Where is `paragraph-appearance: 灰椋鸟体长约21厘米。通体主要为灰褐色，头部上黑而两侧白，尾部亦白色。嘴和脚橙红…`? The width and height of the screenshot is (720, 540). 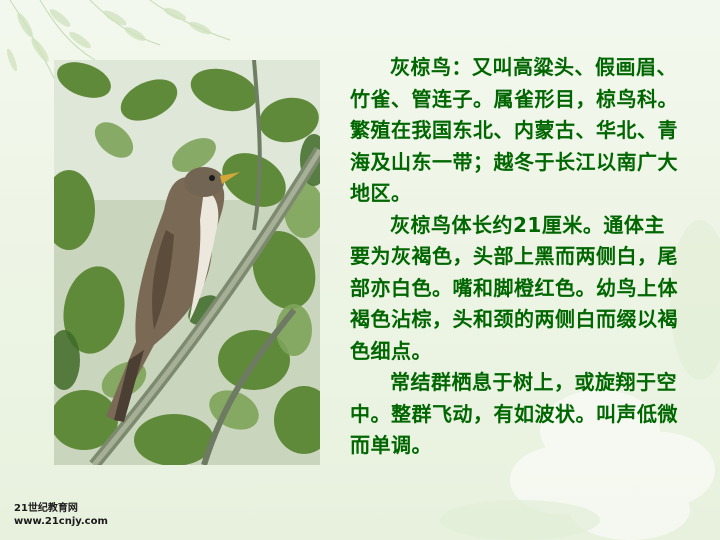
paragraph-appearance: 灰椋鸟体长约21厘米。通体主要为灰褐色，头部上黑而两侧白，尾部亦白色。嘴和脚橙红… is located at coordinates (514, 287).